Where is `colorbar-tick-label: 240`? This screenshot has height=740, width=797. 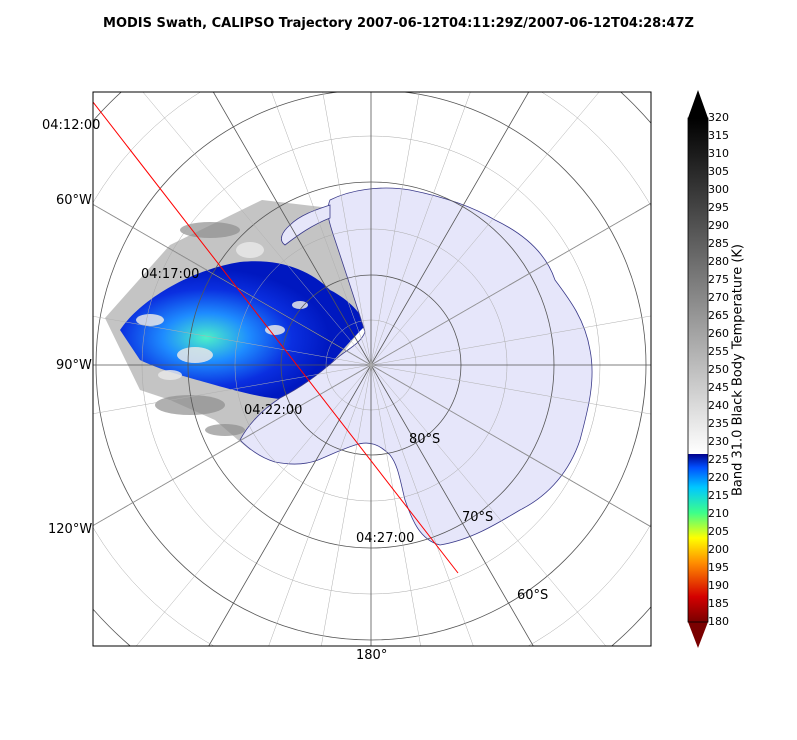
colorbar-tick-label: 240 is located at coordinates (718, 405).